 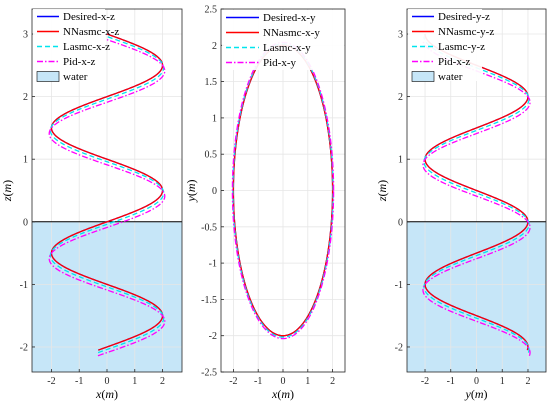 What do you see at coordinates (209, 300) in the screenshot?
I see `y-tick-label: -1.5` at bounding box center [209, 300].